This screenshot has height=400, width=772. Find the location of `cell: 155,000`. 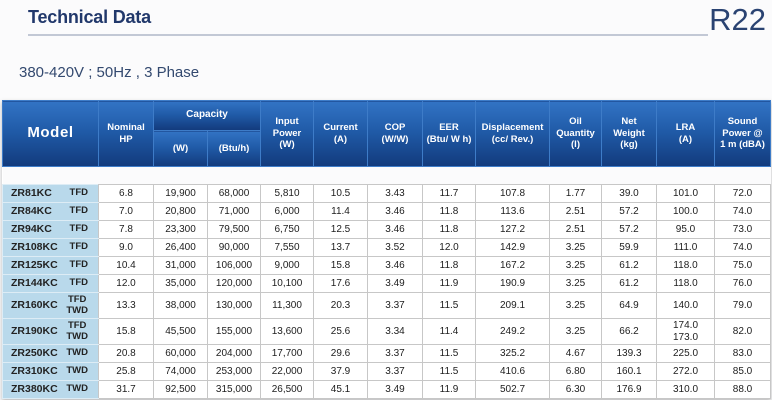

cell: 155,000 is located at coordinates (234, 331).